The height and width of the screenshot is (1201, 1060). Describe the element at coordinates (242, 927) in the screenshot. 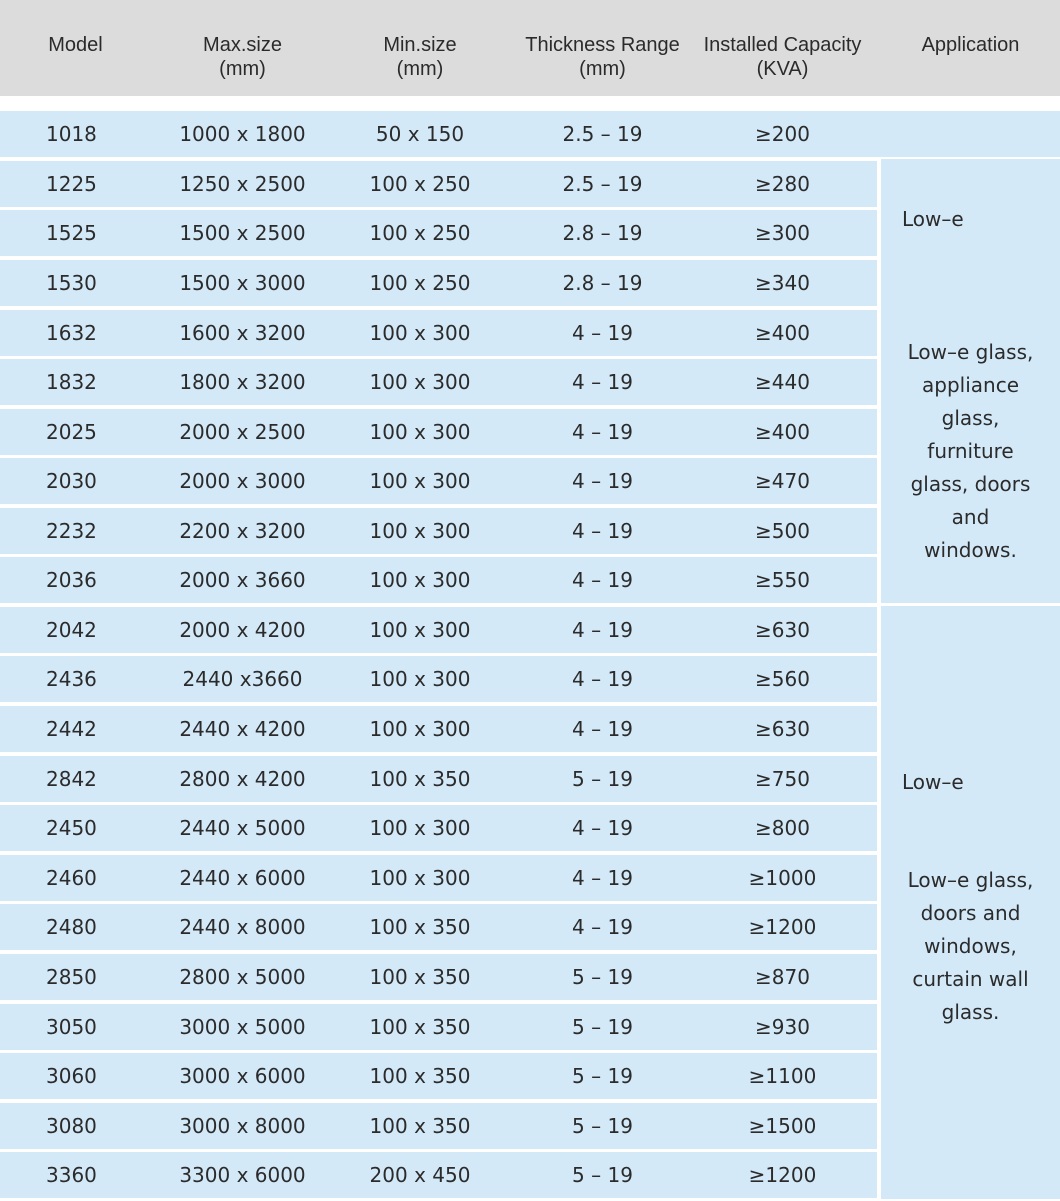

I see `max-size-cell: 2440 x 8000` at that location.